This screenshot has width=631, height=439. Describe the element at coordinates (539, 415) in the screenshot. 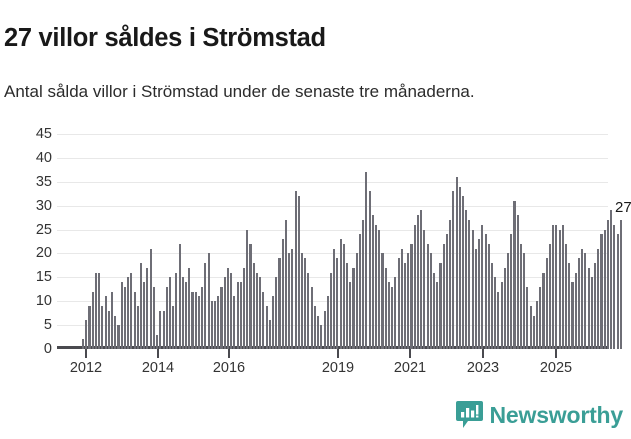

I see `newsworthy-logo: Newsworthy` at that location.